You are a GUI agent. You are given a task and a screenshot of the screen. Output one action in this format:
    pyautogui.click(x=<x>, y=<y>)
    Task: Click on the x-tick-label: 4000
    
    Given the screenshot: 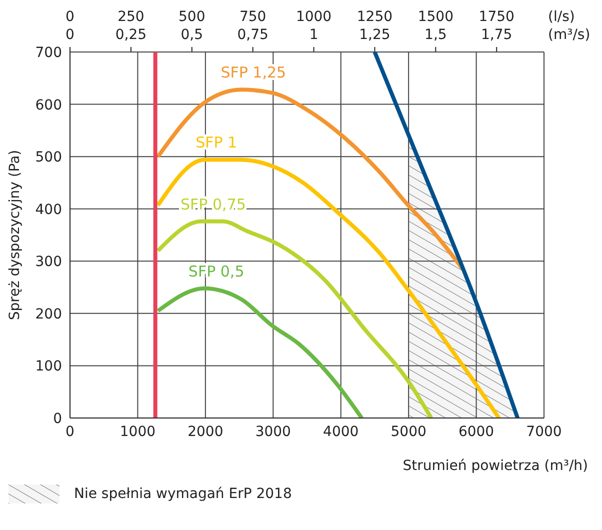 What is the action you would take?
    pyautogui.click(x=341, y=432)
    